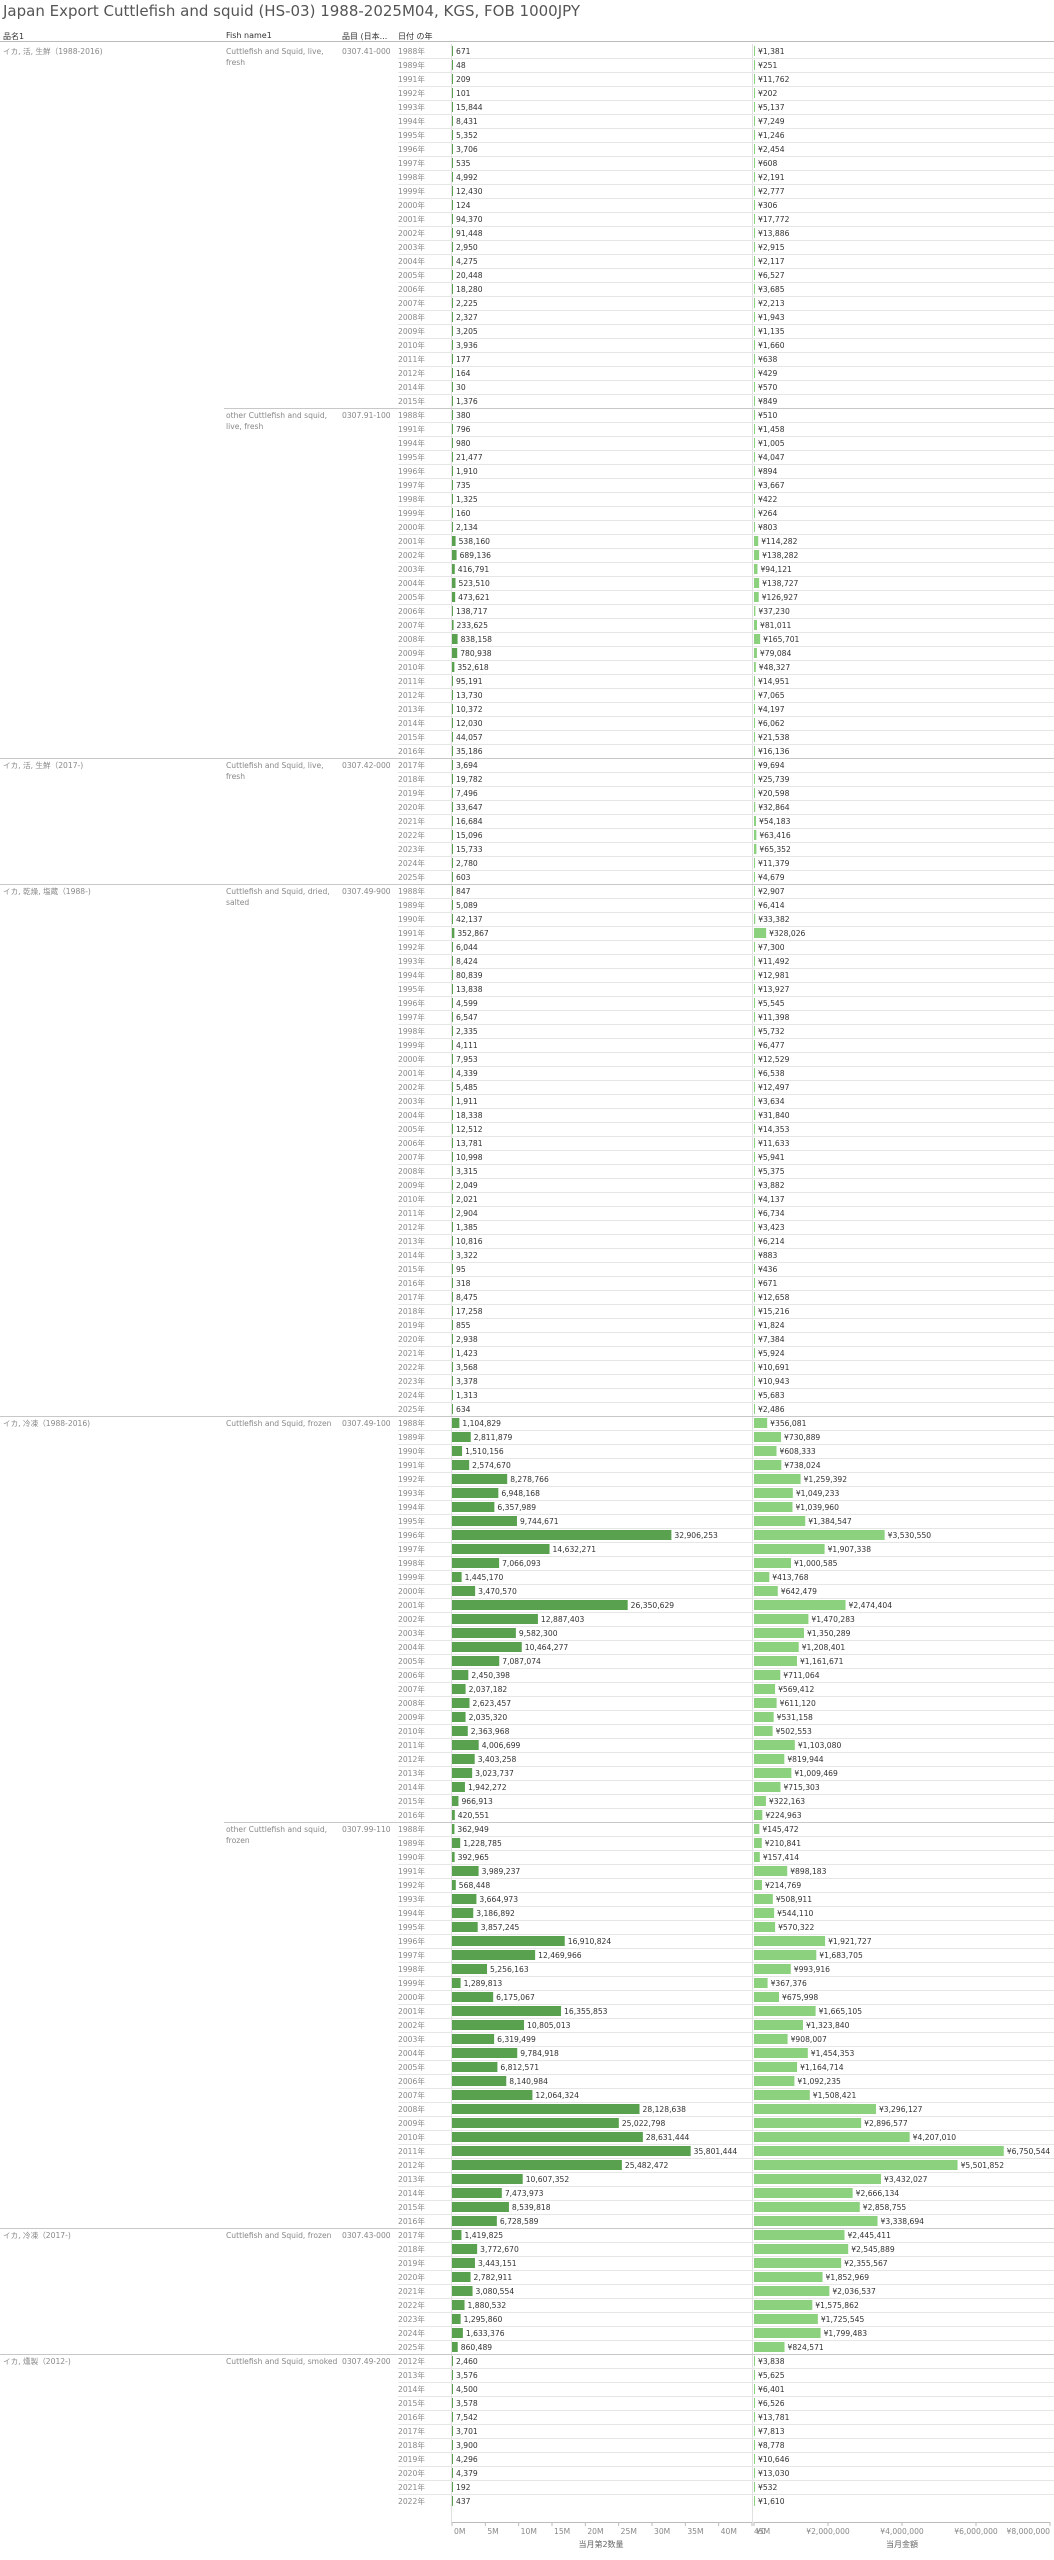 The image size is (1054, 2560). Describe the element at coordinates (771, 485) in the screenshot. I see `amount-value-label: ¥3,667` at that location.